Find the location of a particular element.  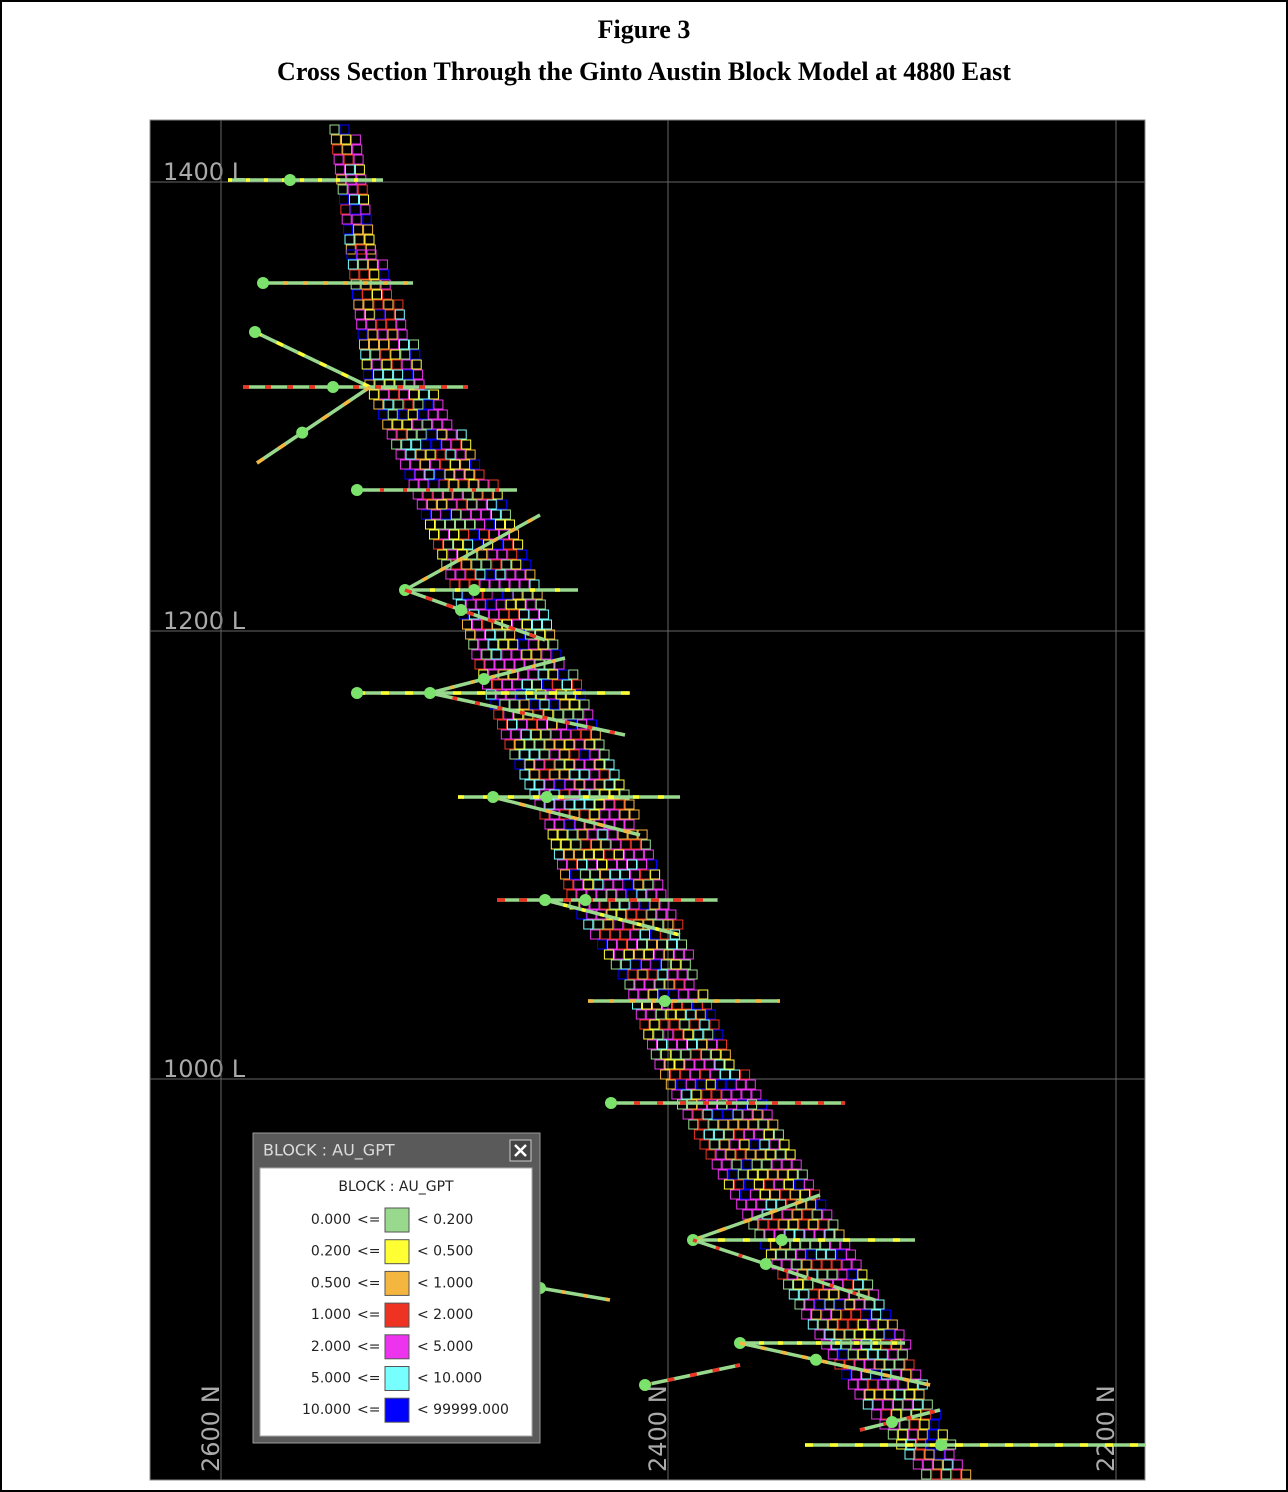

elevation-label: 1000 L is located at coordinates (204, 1069).